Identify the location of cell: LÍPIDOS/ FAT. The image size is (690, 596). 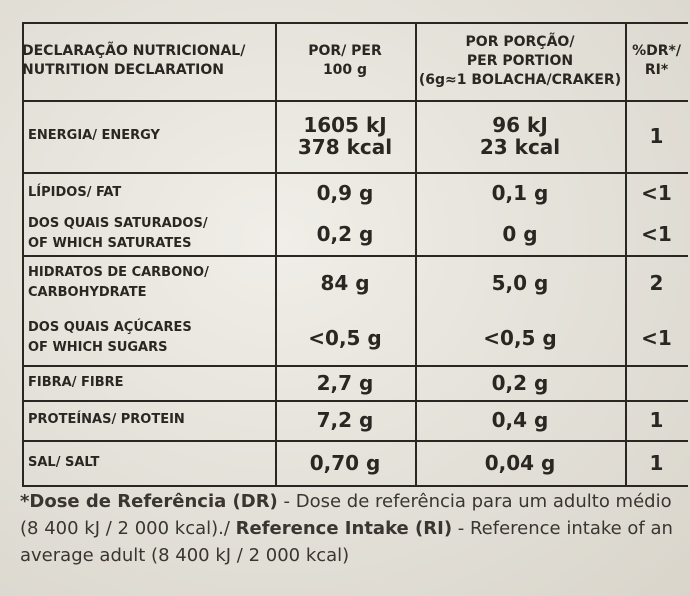
(148, 193).